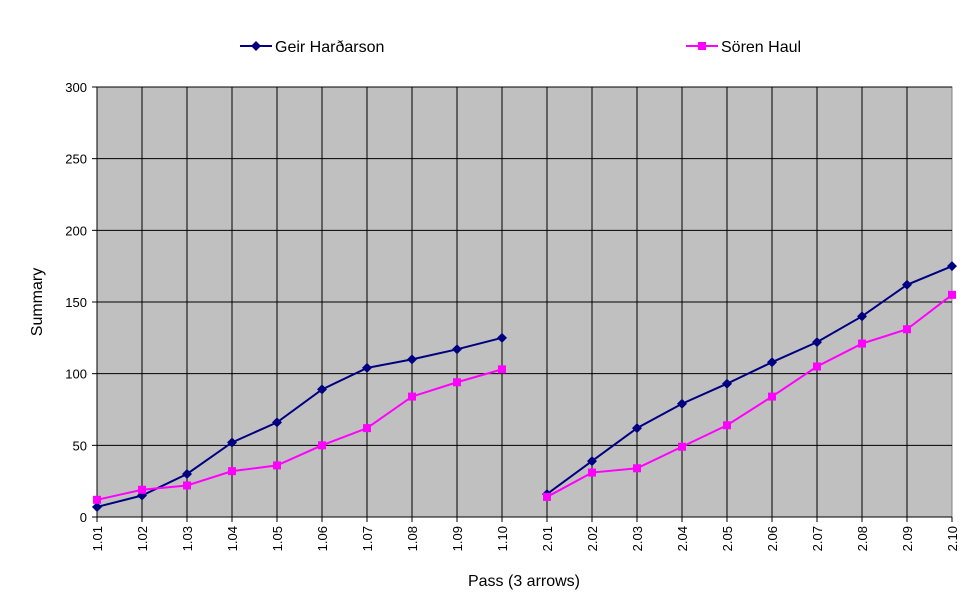 Image resolution: width=970 pixels, height=604 pixels. I want to click on y-tick-label: 100, so click(76, 374).